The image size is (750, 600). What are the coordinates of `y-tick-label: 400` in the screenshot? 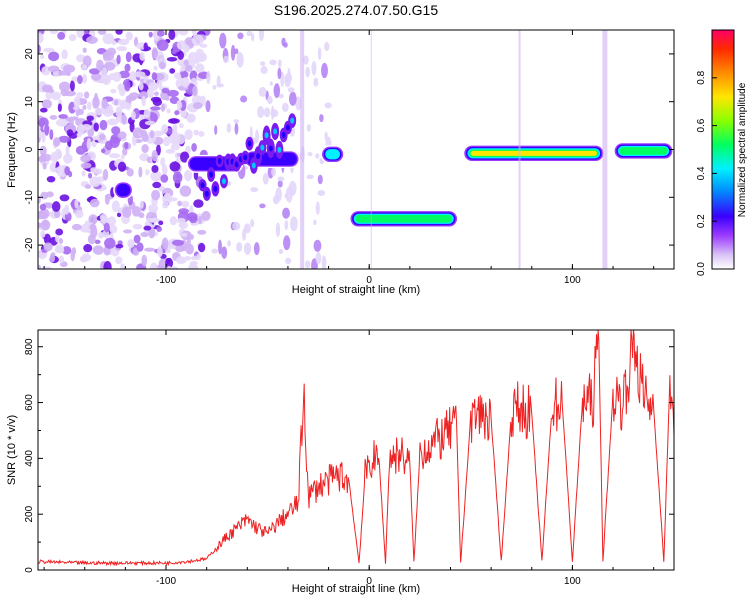 It's located at (29, 458).